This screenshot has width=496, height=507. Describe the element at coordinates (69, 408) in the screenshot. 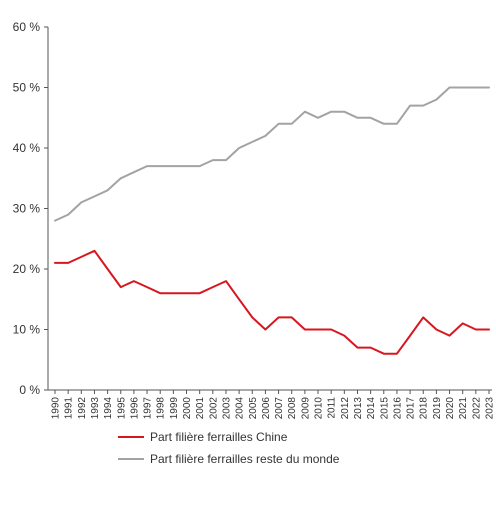

I see `x-tick-label: 1991` at that location.